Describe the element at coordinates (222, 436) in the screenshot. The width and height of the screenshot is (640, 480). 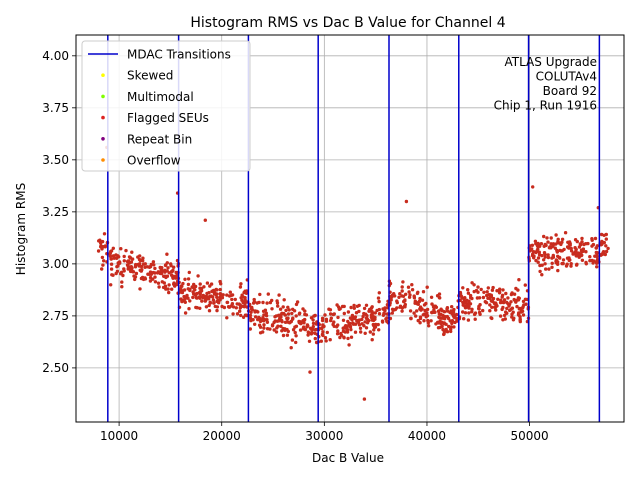
I see `x-tick-label: 20000` at that location.